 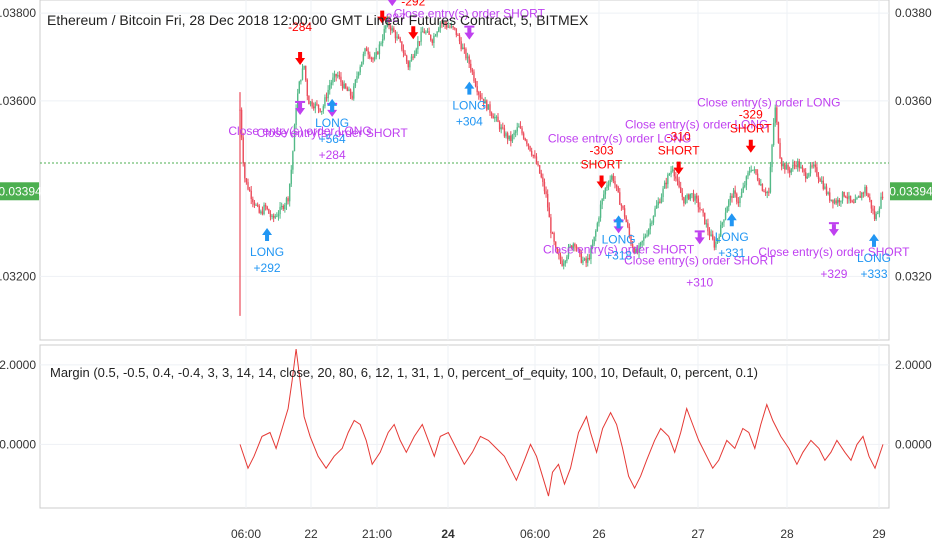 What do you see at coordinates (19, 191) in the screenshot?
I see `current-price-badge-left` at bounding box center [19, 191].